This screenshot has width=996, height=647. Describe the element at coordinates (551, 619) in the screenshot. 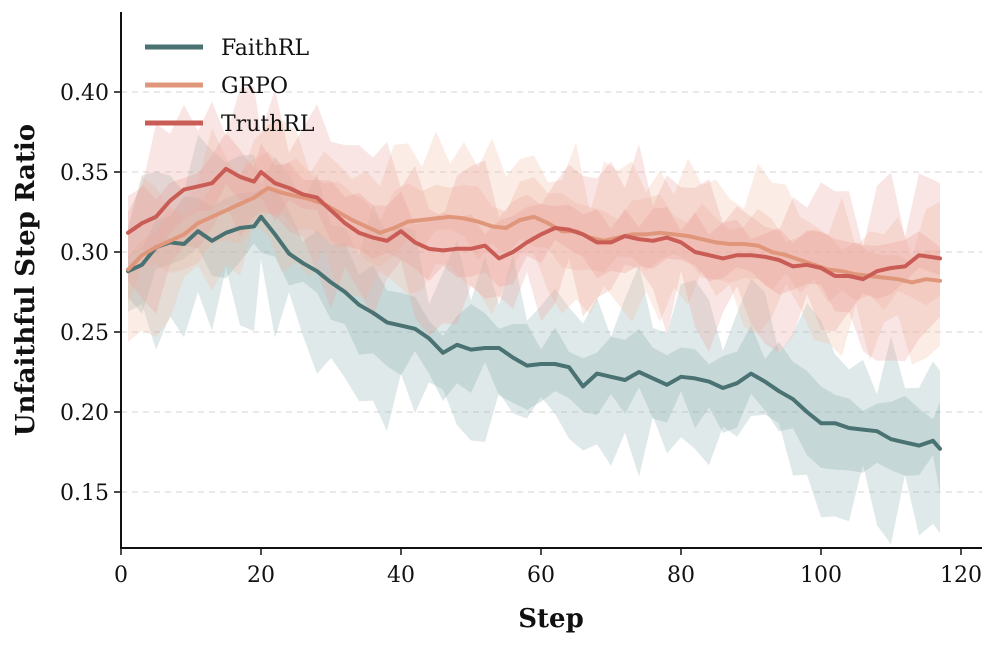

I see `x-axis-title: Step` at that location.